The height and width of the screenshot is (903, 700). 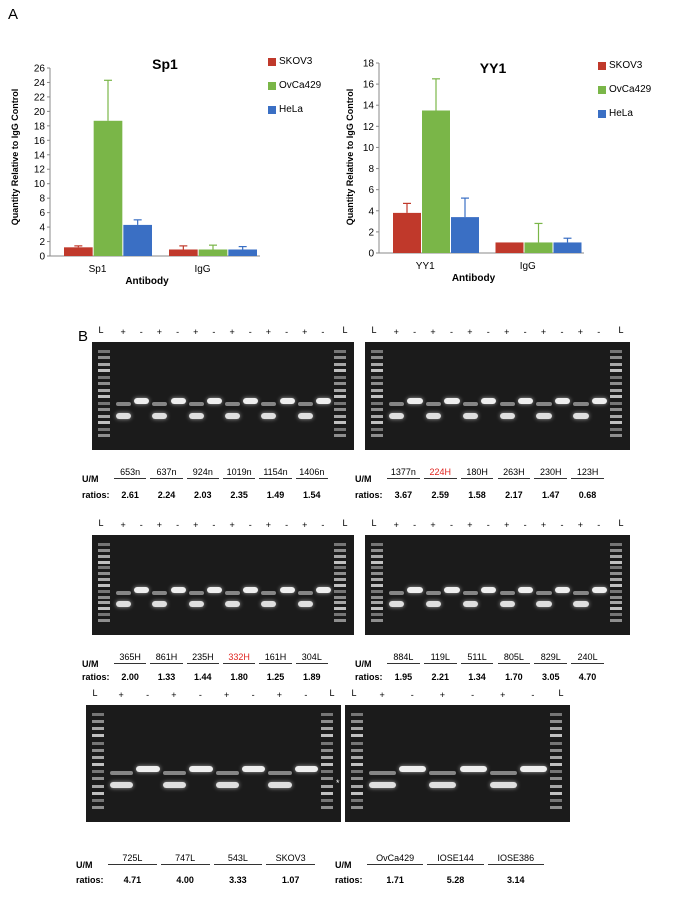 What do you see at coordinates (551, 658) in the screenshot?
I see `sample-label: 829L` at bounding box center [551, 658].